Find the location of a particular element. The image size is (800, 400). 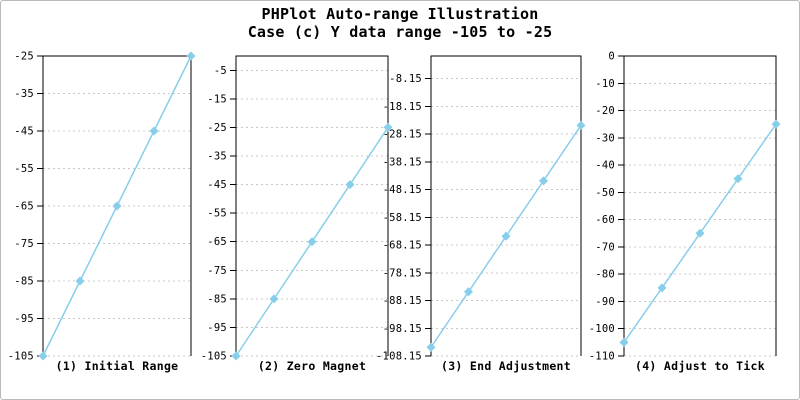

y-tick-label: -8.15 is located at coordinates (405, 79).